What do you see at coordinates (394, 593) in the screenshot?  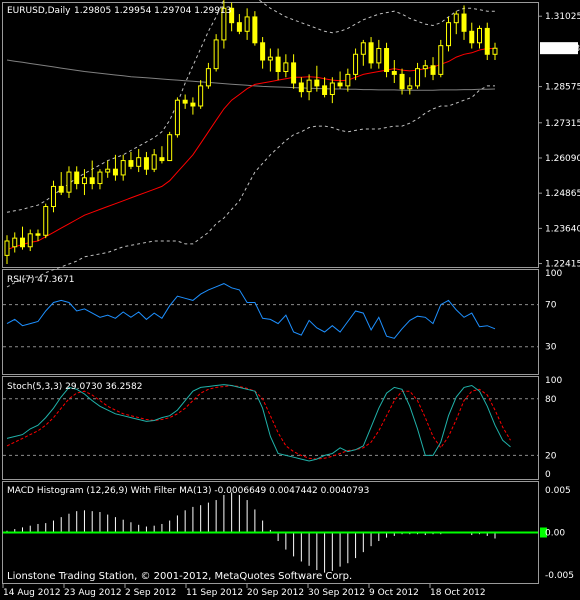 I see `x-tick-label: 9 Oct 2012` at bounding box center [394, 593].